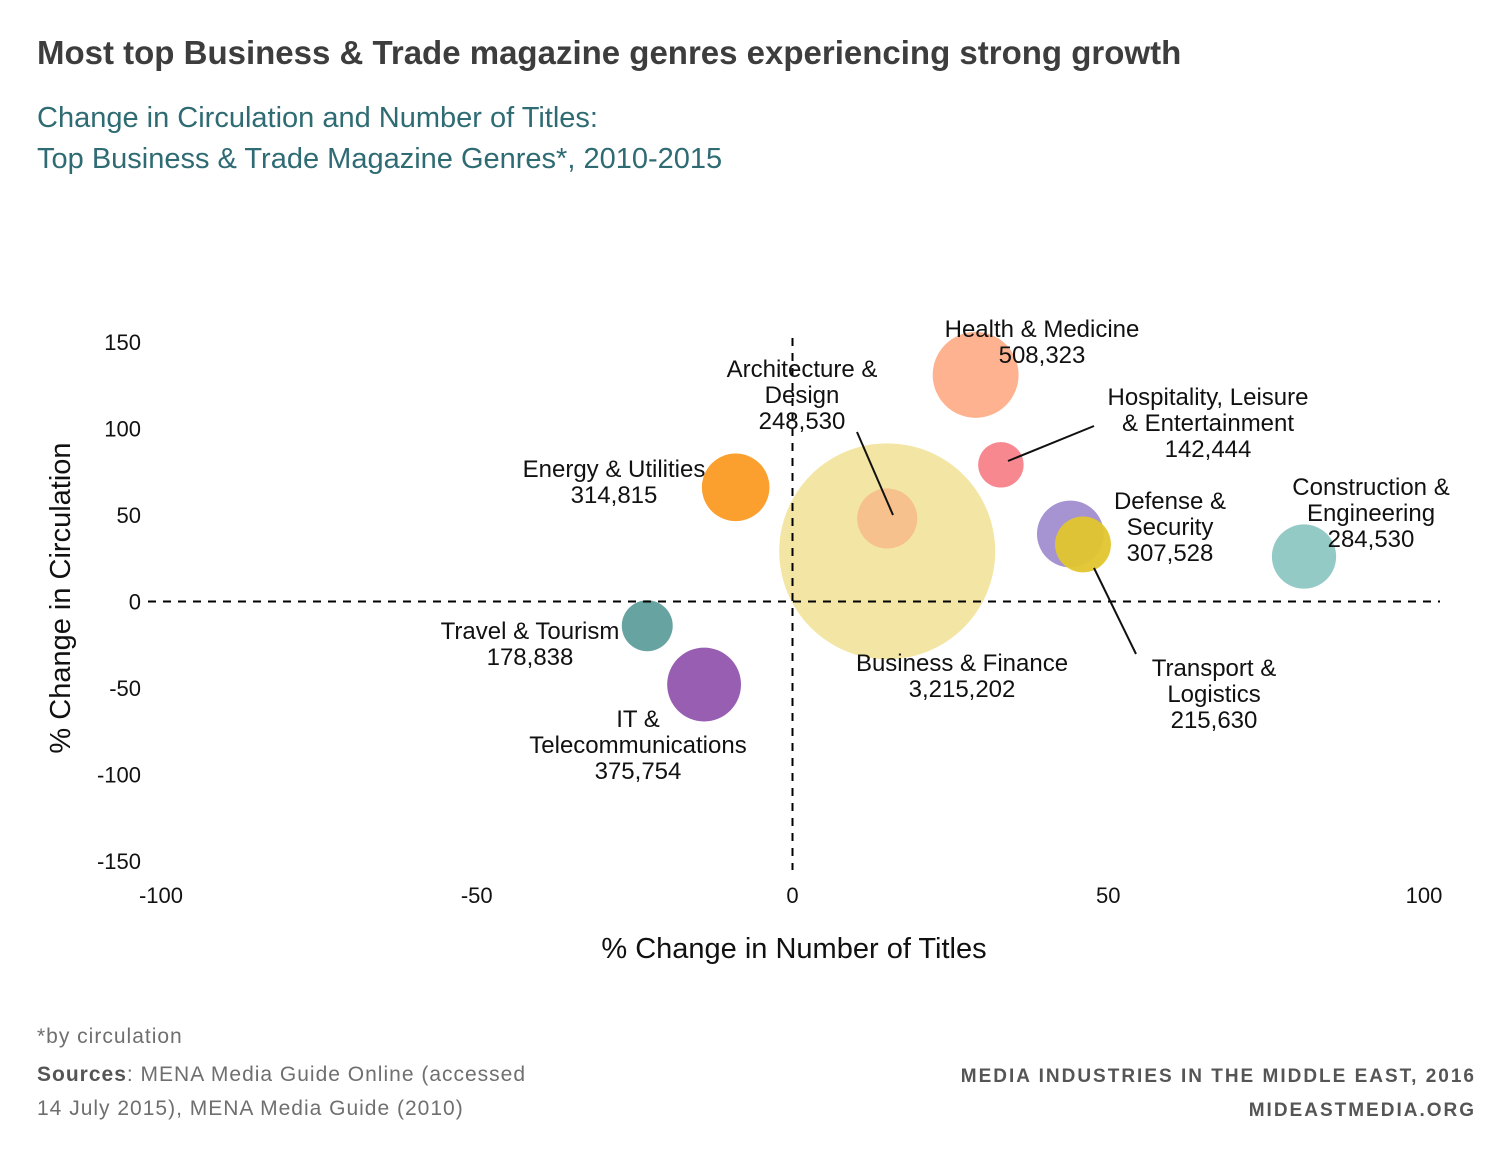 This screenshot has height=1160, width=1500. Describe the element at coordinates (1042, 355) in the screenshot. I see `bubble-value-label: 508,323` at that location.